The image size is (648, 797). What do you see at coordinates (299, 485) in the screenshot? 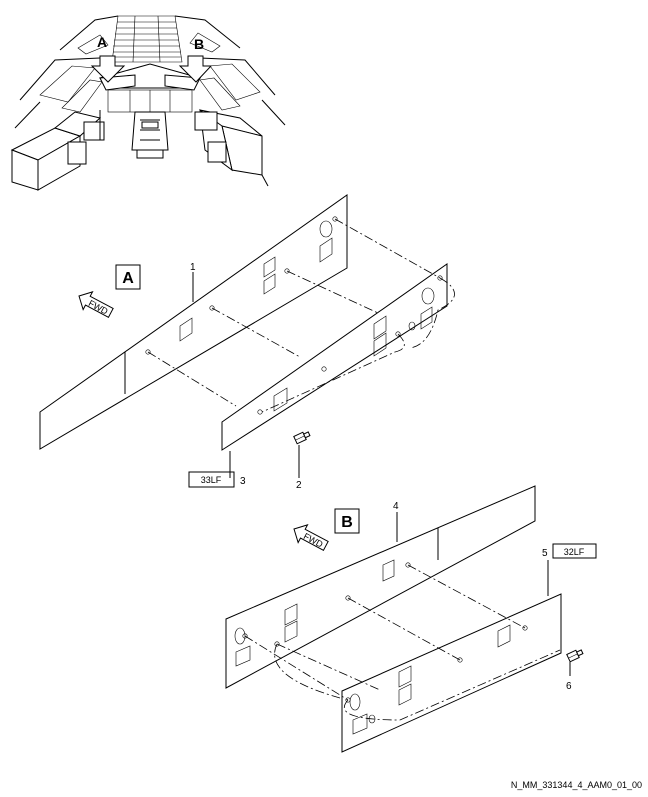
I see `item-number-2: 2` at bounding box center [299, 485].